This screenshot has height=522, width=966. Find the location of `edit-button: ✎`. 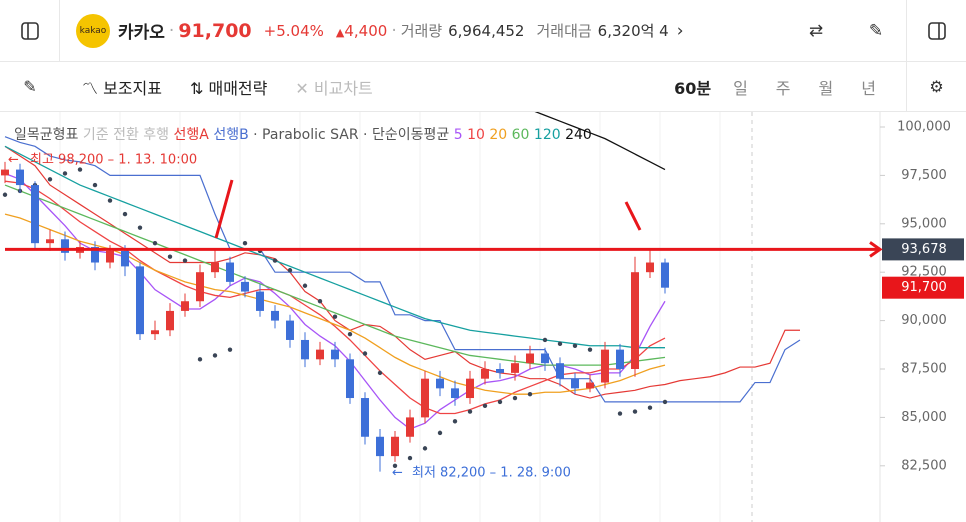

edit-button: ✎ is located at coordinates (876, 30).